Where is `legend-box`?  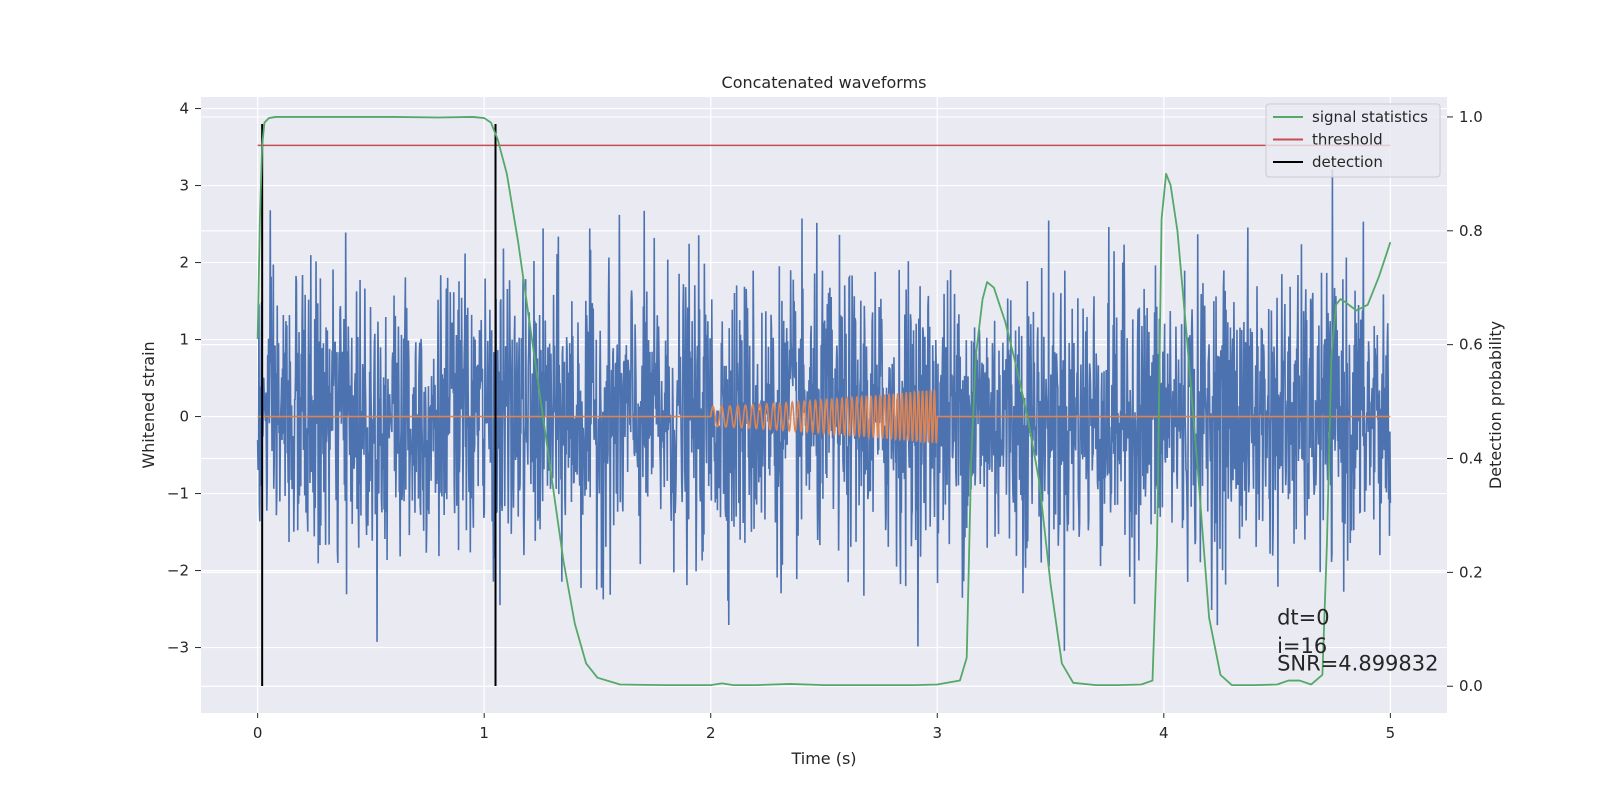
legend-box is located at coordinates (1353, 140).